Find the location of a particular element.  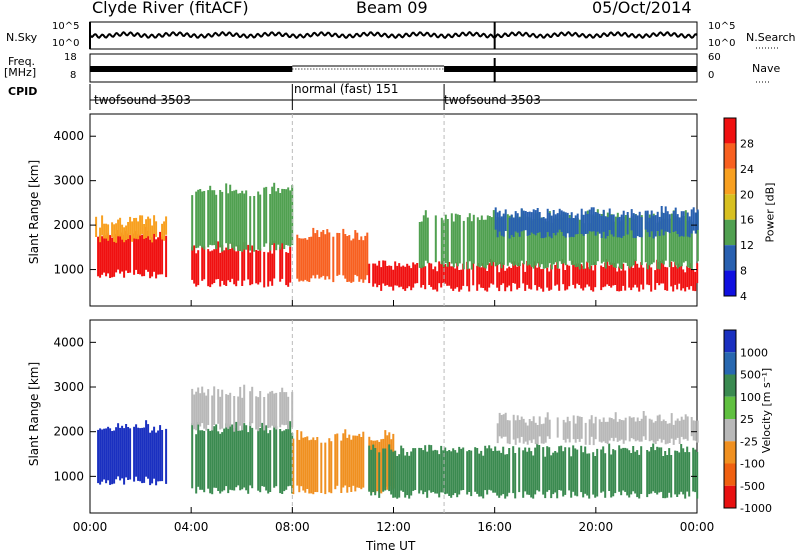

power-band-0-cell is located at coordinates (156, 259).